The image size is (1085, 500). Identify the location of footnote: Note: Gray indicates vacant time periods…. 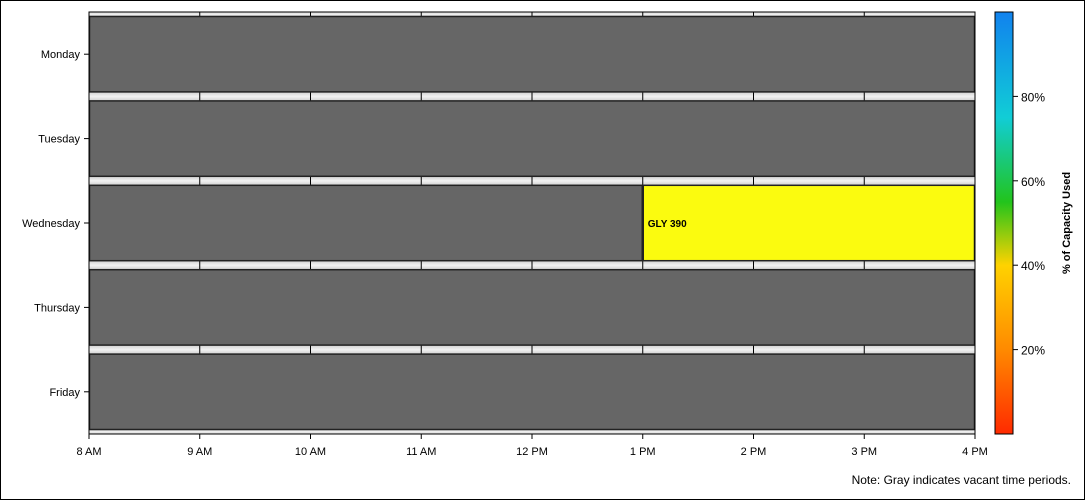
(961, 480).